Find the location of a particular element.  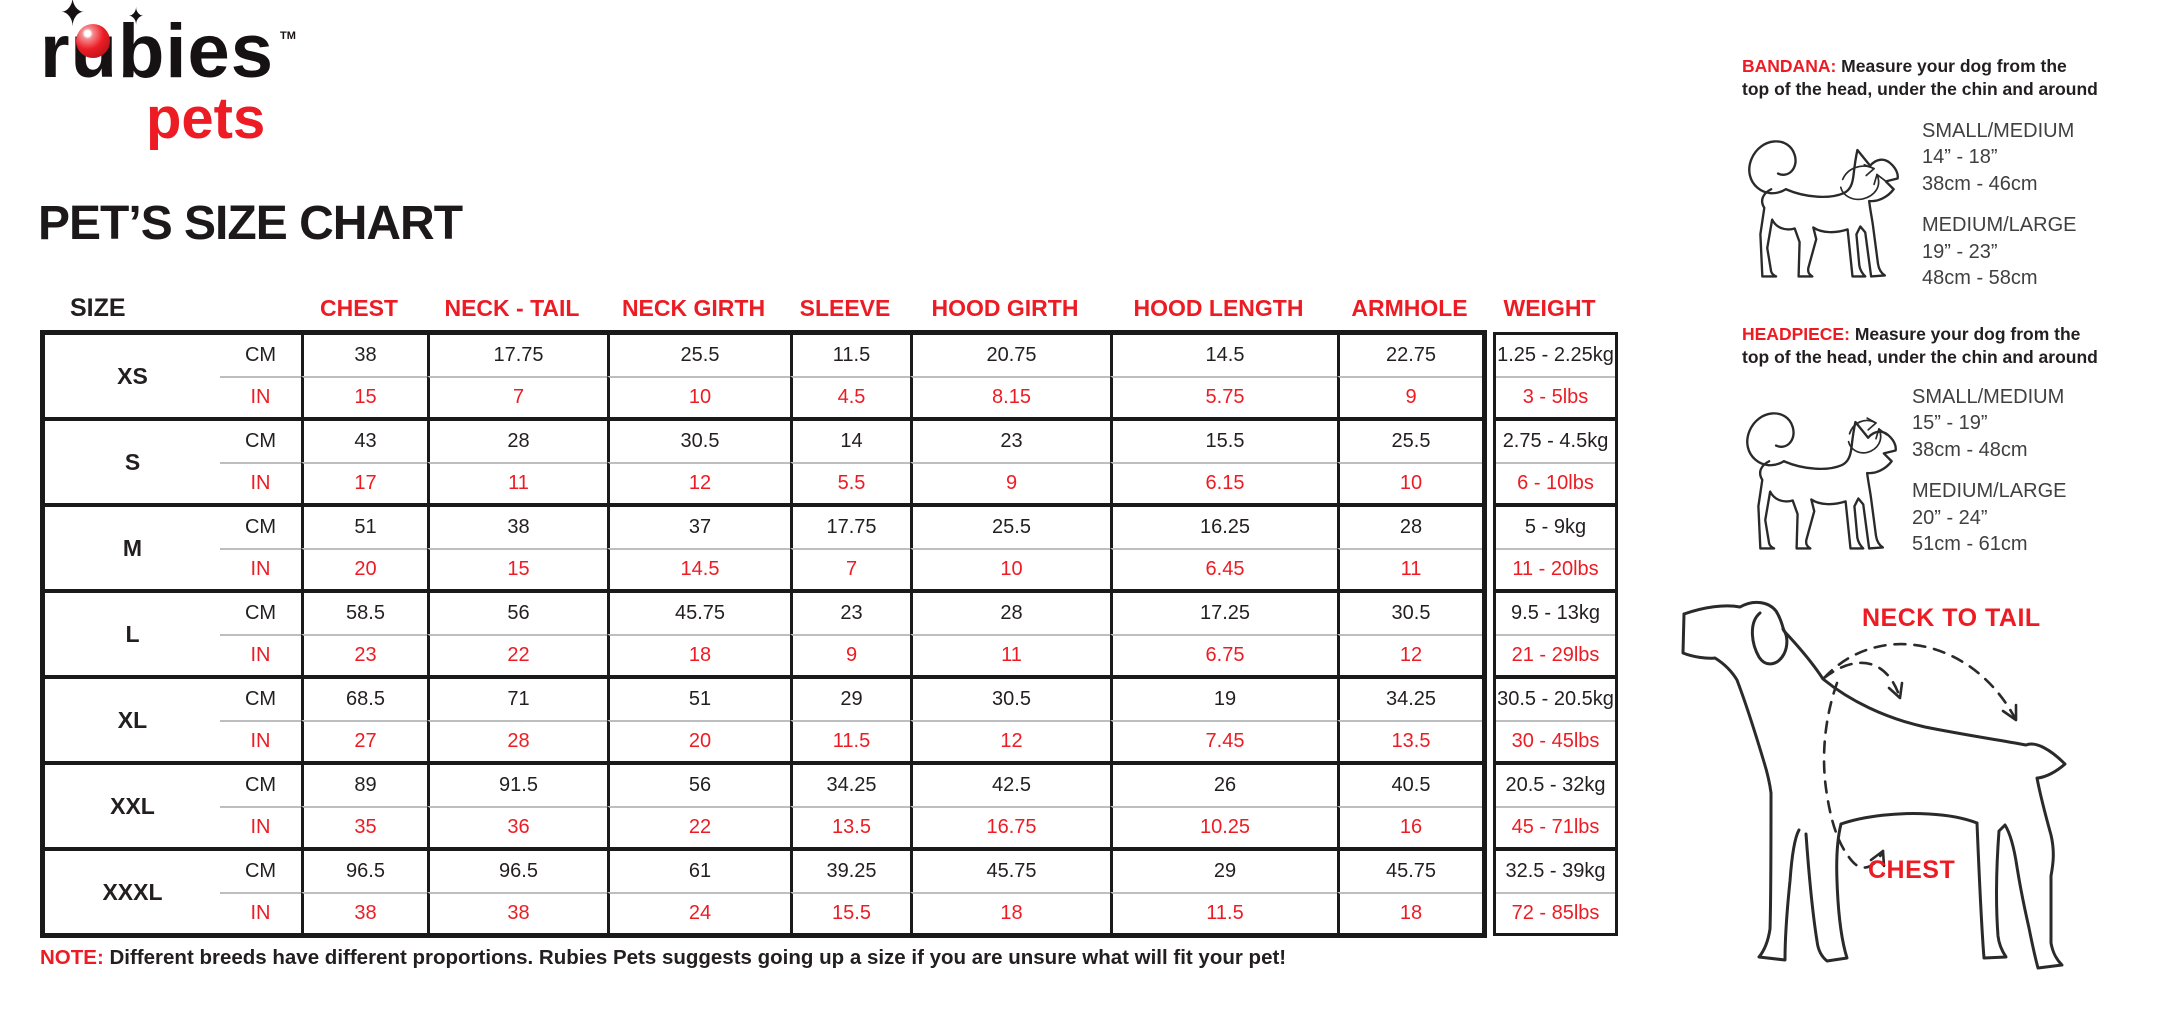

size-cm: 48cm - 58cm is located at coordinates (1980, 277).